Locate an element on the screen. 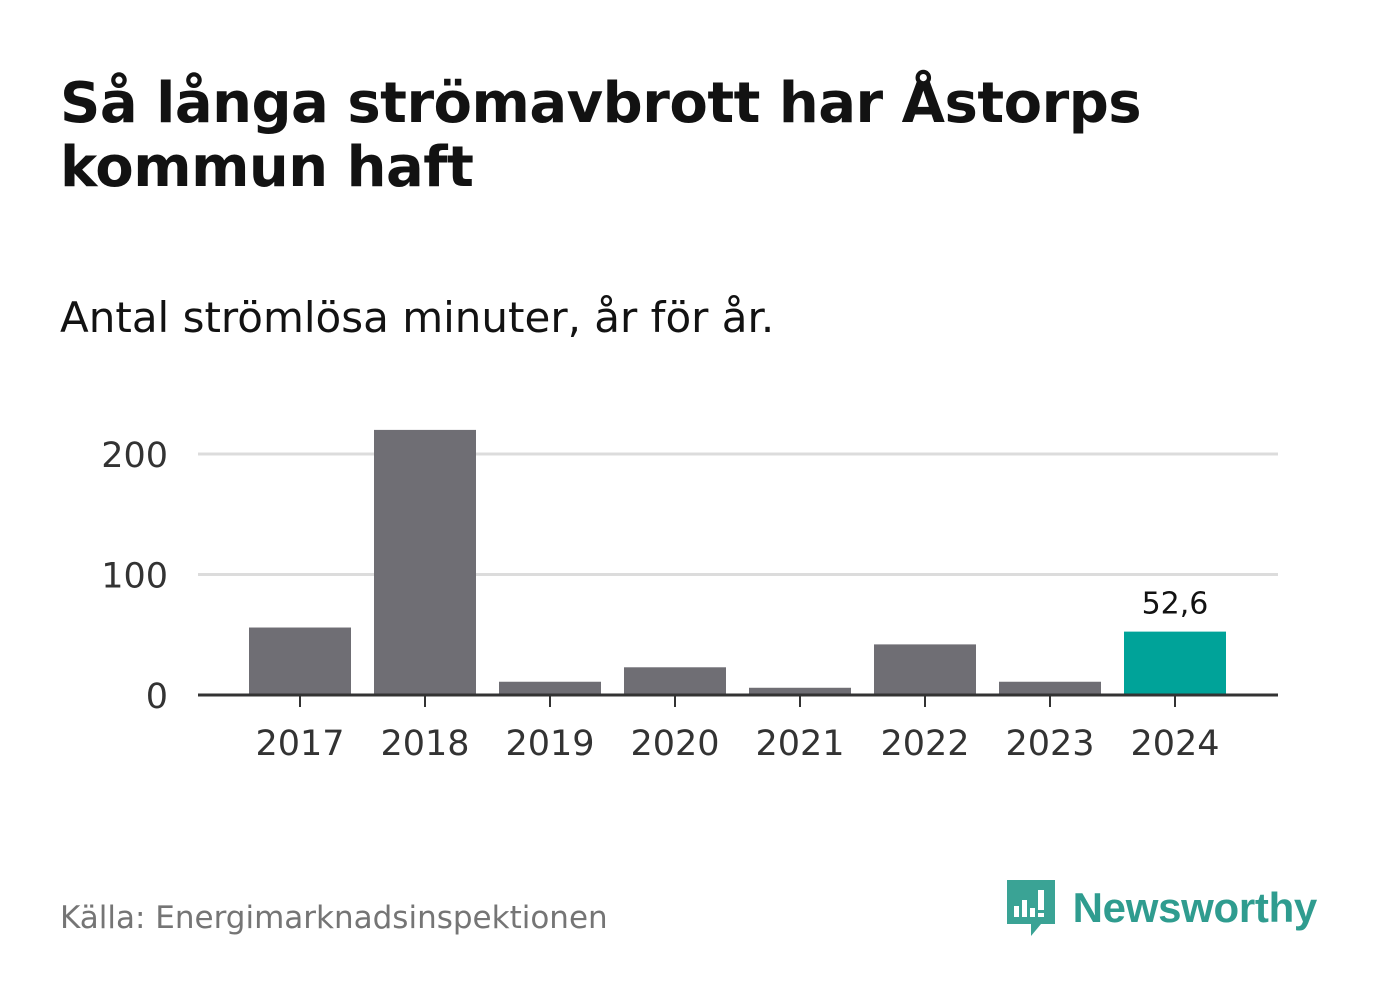 The image size is (1382, 999). x-tick-label-2021: 2021 is located at coordinates (799, 744).